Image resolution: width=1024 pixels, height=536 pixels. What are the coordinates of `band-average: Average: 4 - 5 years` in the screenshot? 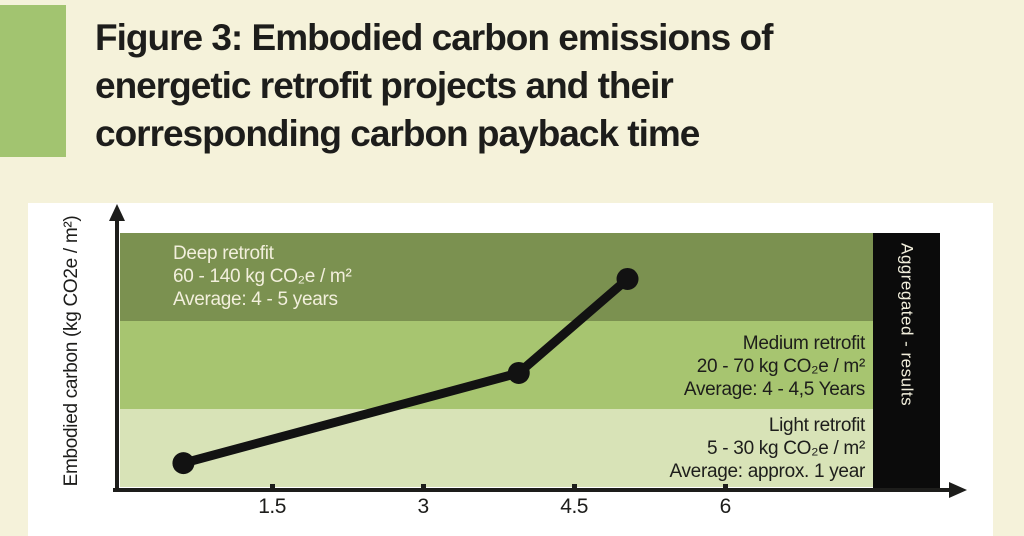 It's located at (255, 299).